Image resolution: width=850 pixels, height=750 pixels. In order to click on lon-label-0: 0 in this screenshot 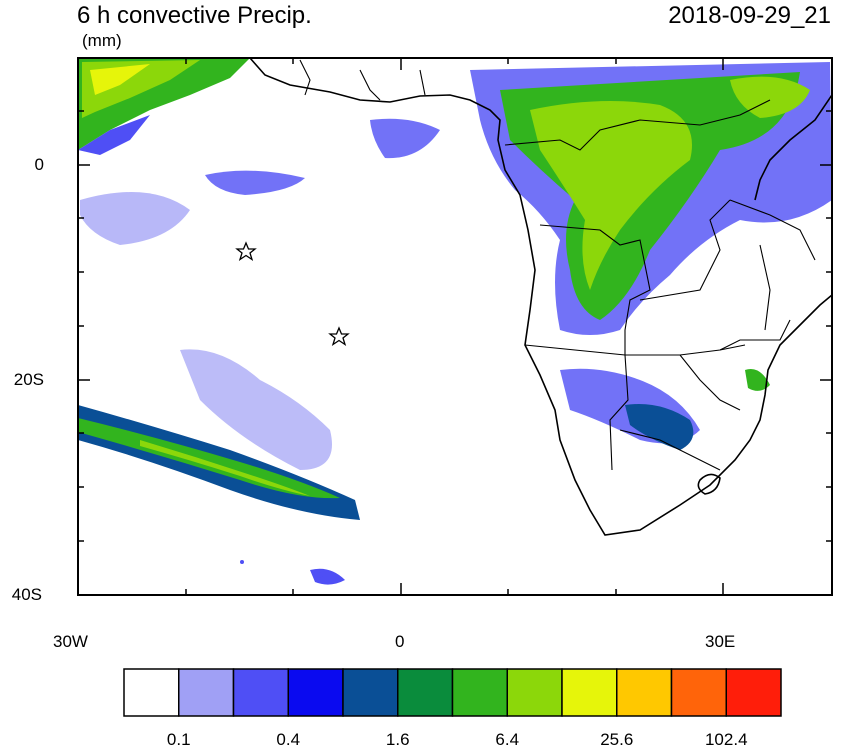, I will do `click(400, 641)`.